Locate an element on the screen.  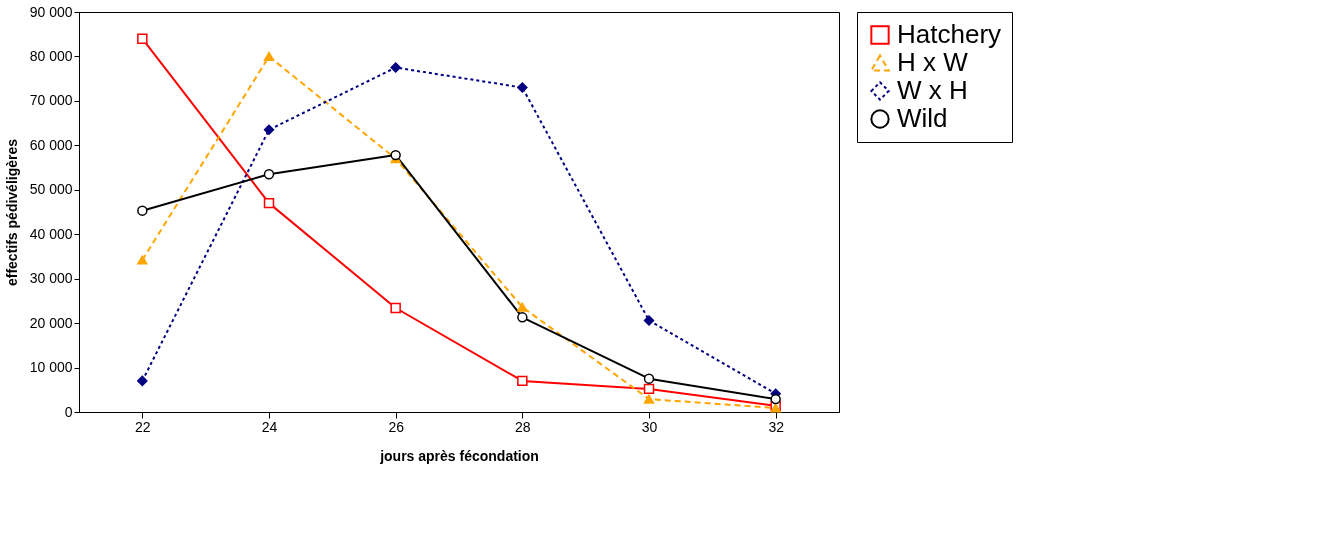
legend-label: Hatchery is located at coordinates (949, 34).